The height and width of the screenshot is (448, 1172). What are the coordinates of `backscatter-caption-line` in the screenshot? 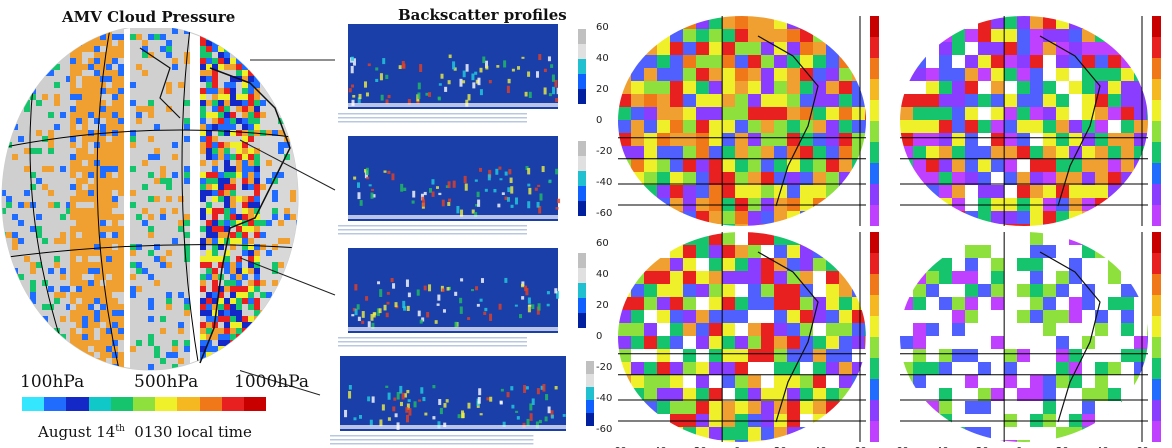 It's located at (432, 234).